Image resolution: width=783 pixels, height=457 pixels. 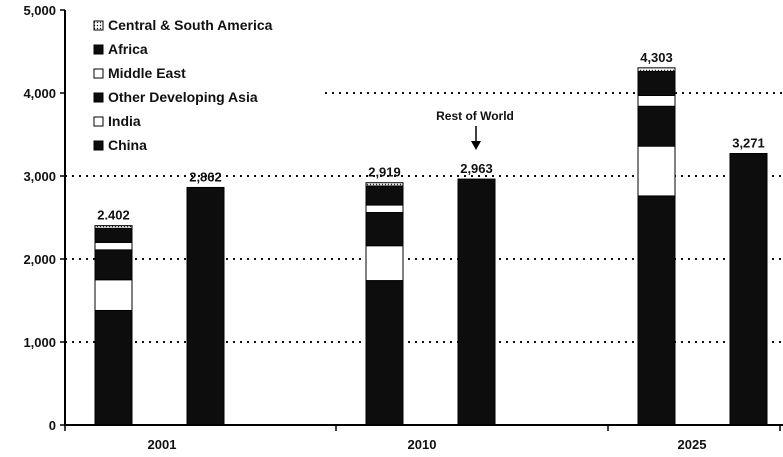 I want to click on stacked-total-label: 4,303, so click(x=656, y=57).